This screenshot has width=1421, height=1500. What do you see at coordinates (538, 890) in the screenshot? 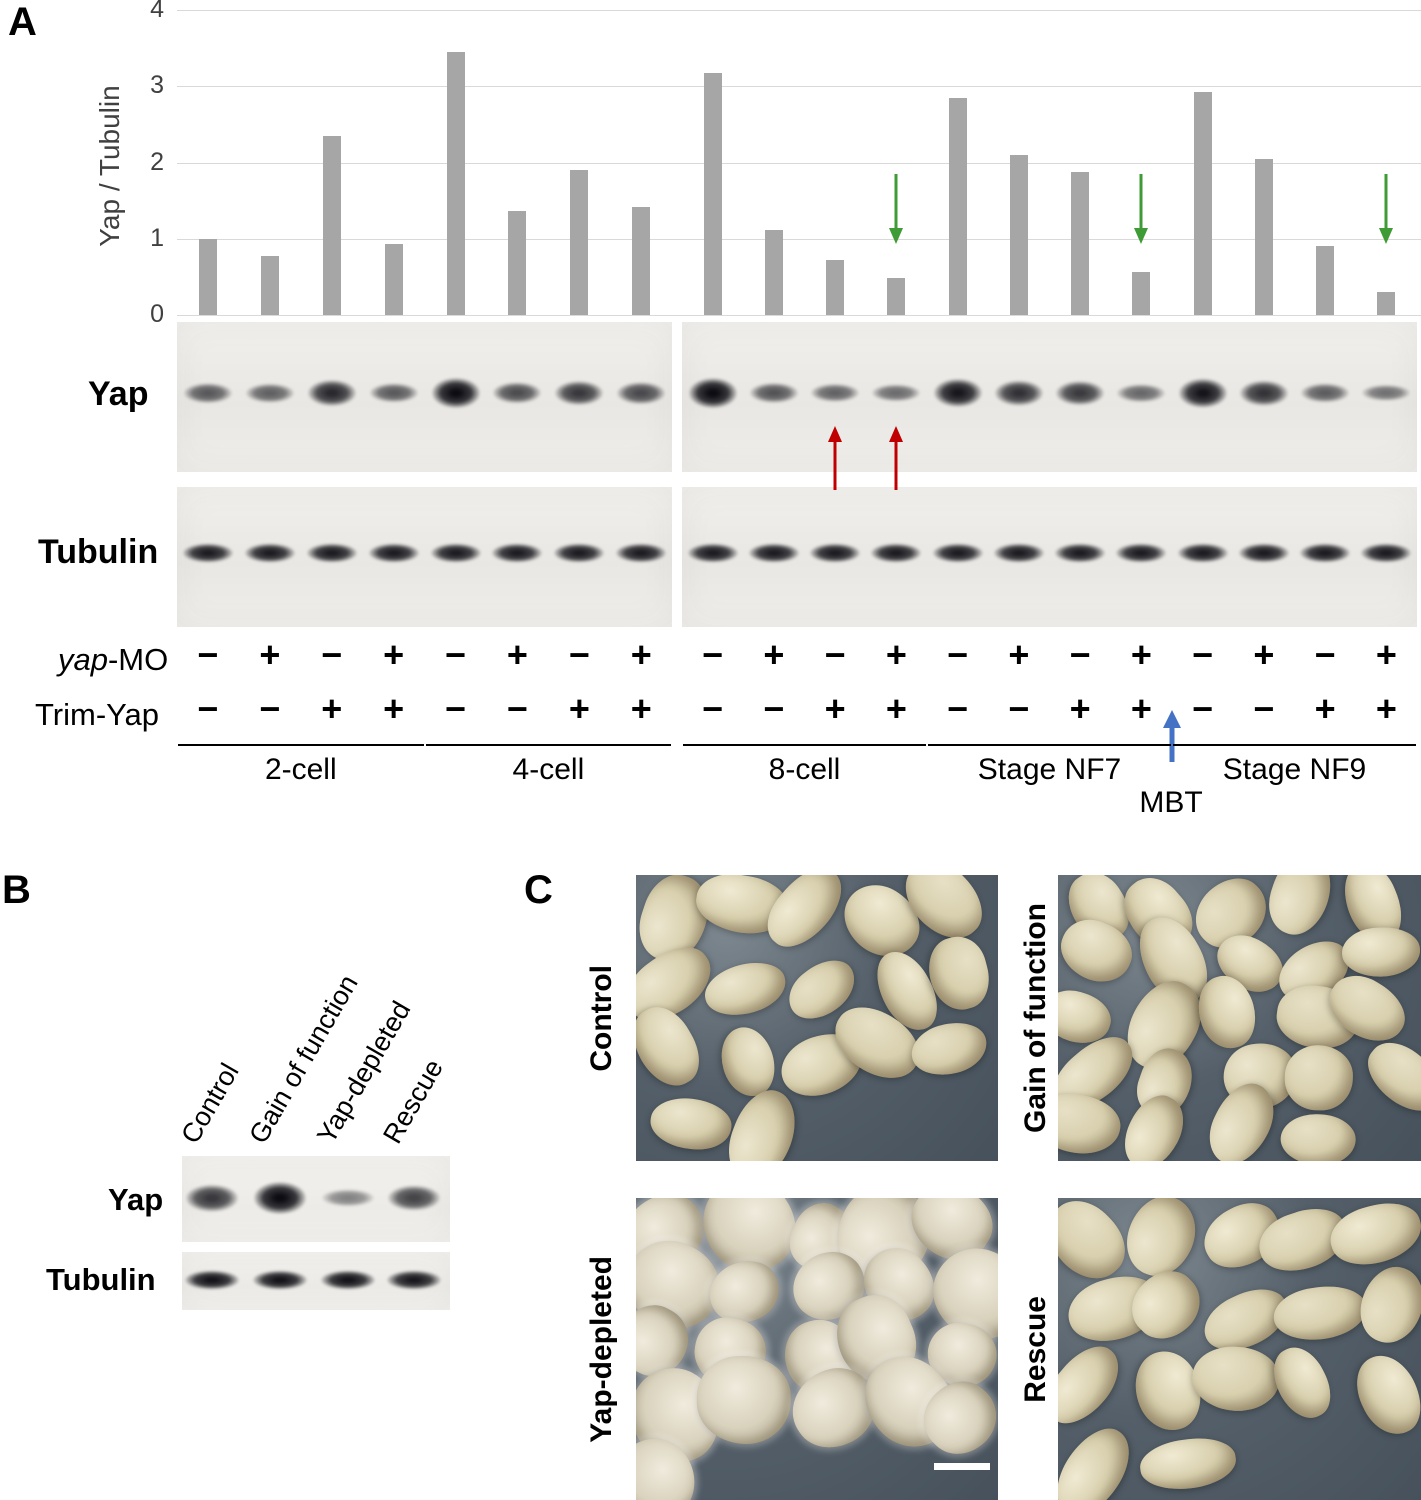
I see `panel-c-label: C` at bounding box center [538, 890].